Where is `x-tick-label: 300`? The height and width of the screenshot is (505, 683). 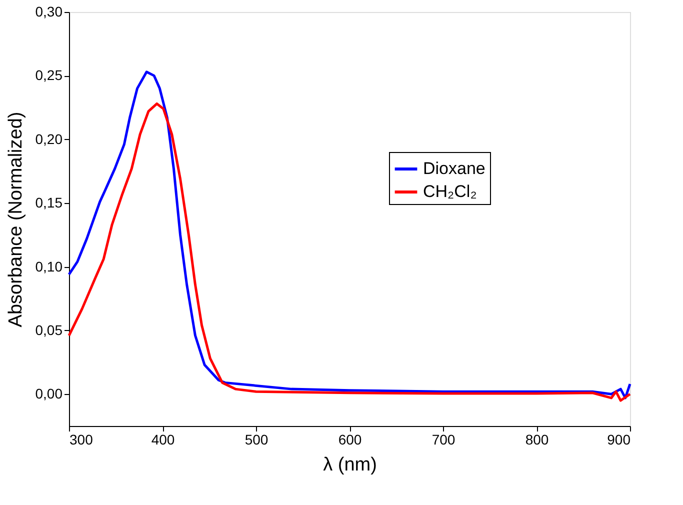
x-tick-label: 300 is located at coordinates (82, 440).